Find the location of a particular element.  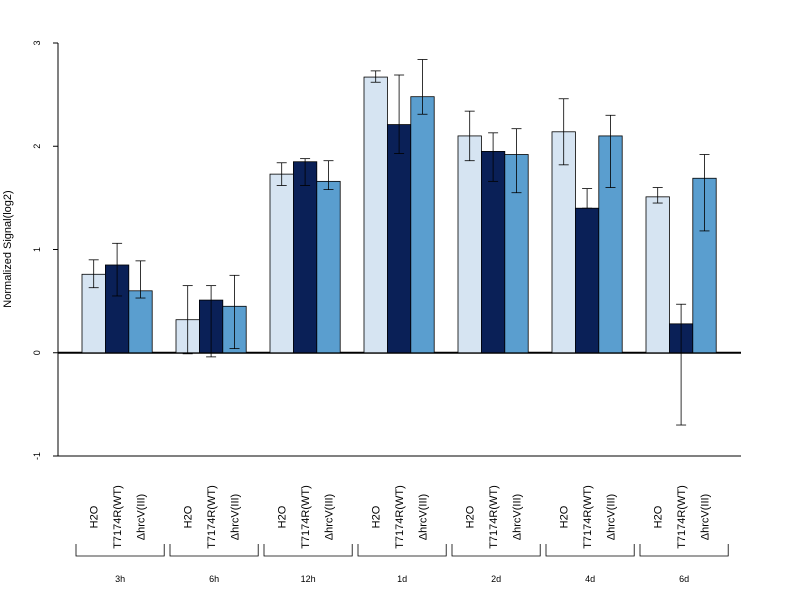

category-label: 1d is located at coordinates (402, 579).